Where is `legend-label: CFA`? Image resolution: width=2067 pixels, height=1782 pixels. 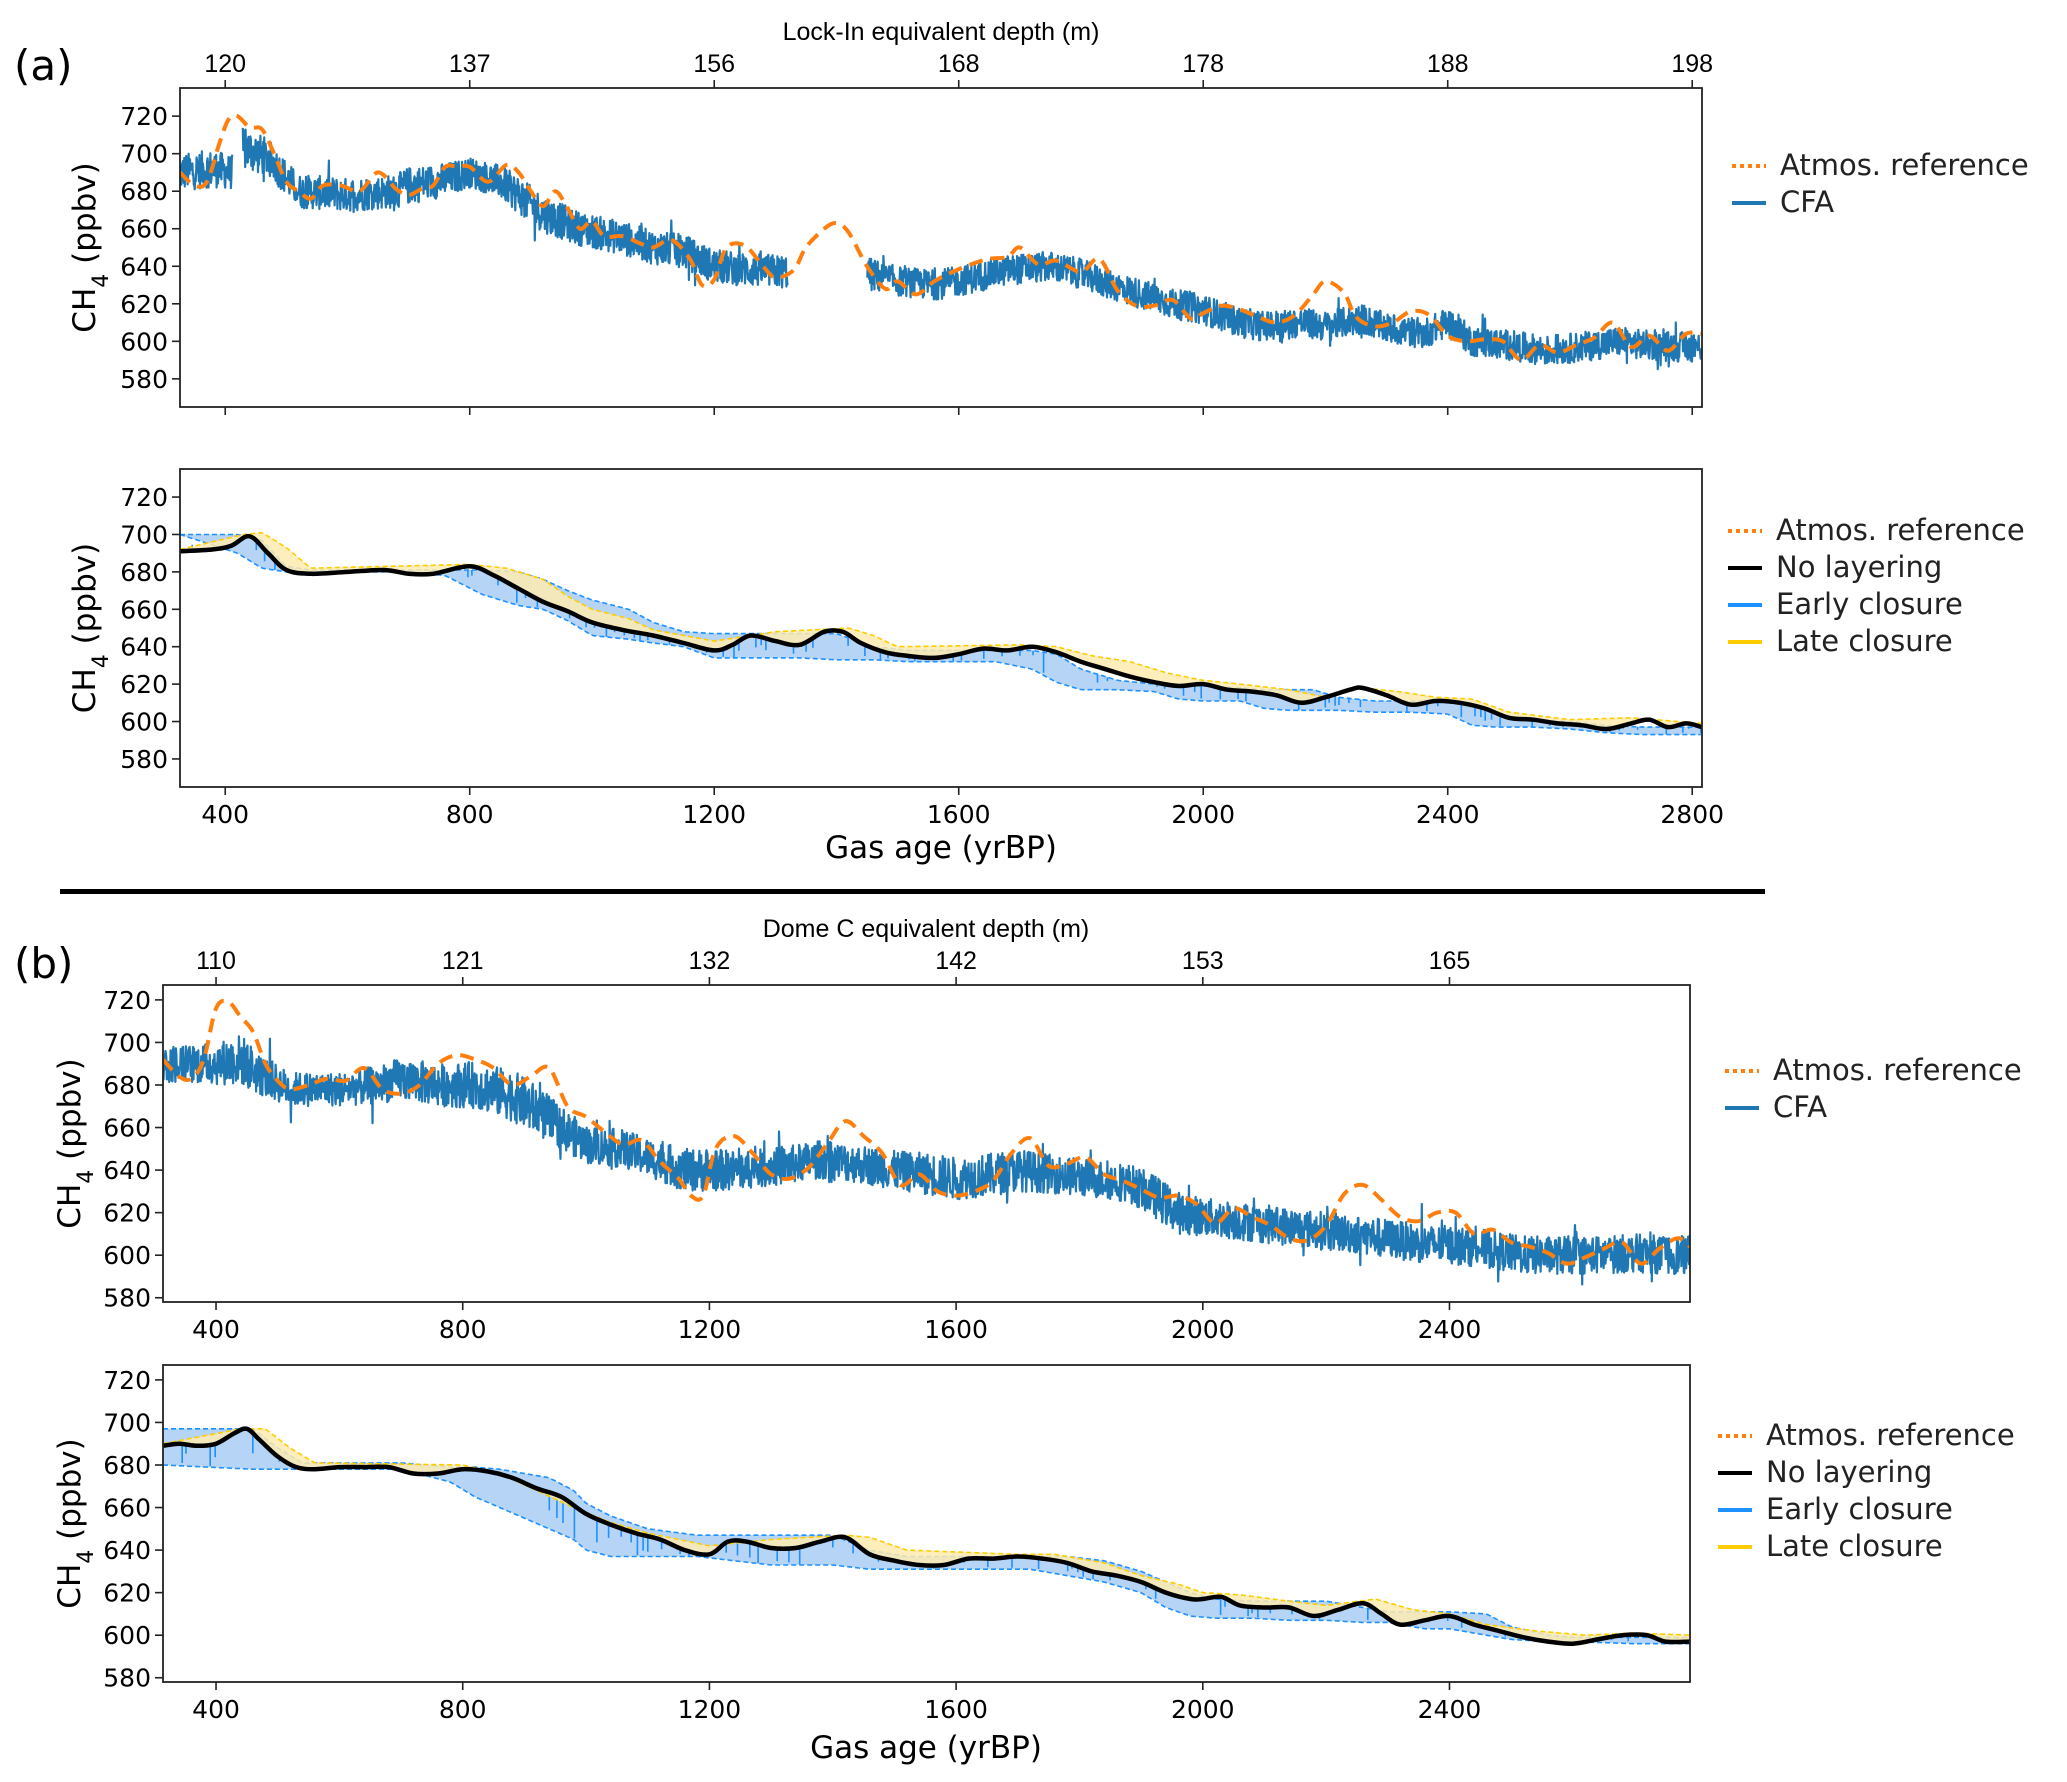 legend-label: CFA is located at coordinates (1800, 1107).